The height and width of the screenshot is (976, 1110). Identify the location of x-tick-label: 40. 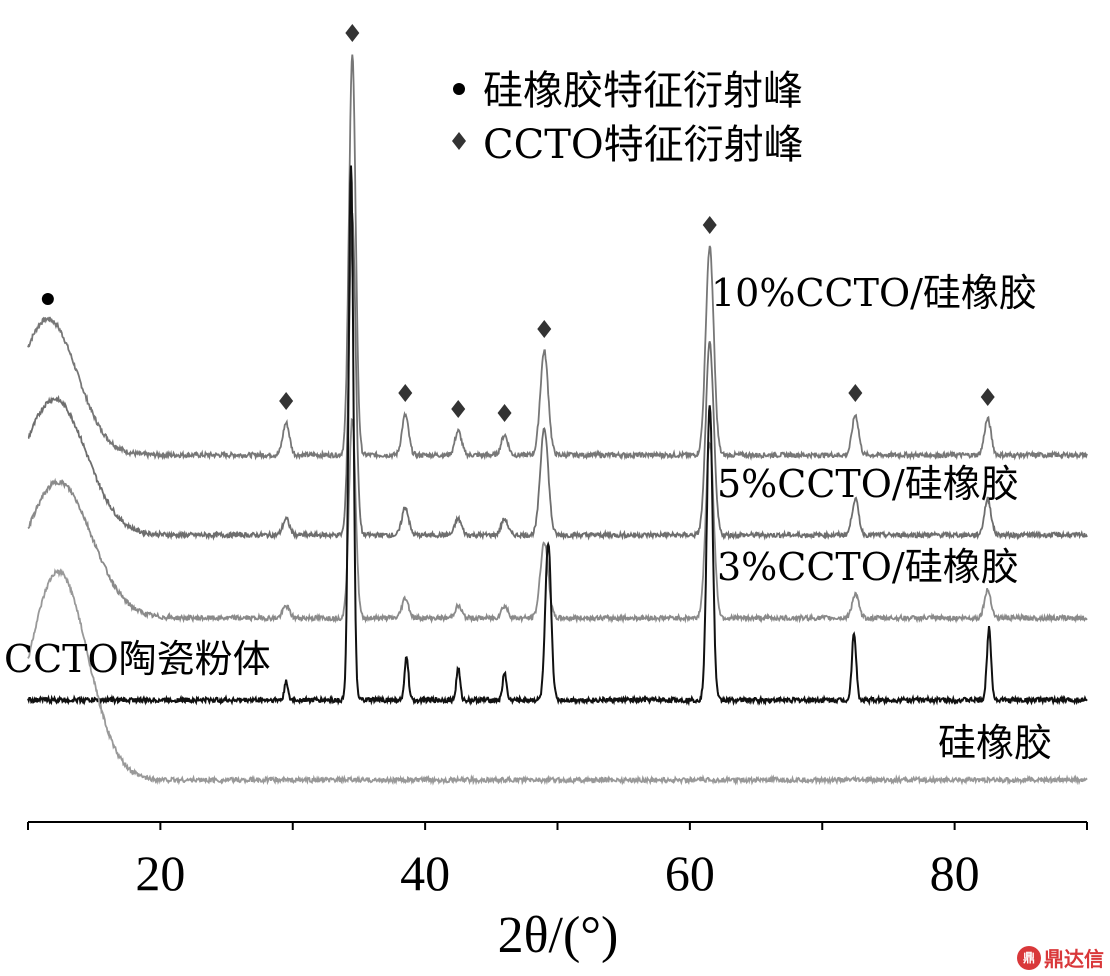
(425, 873).